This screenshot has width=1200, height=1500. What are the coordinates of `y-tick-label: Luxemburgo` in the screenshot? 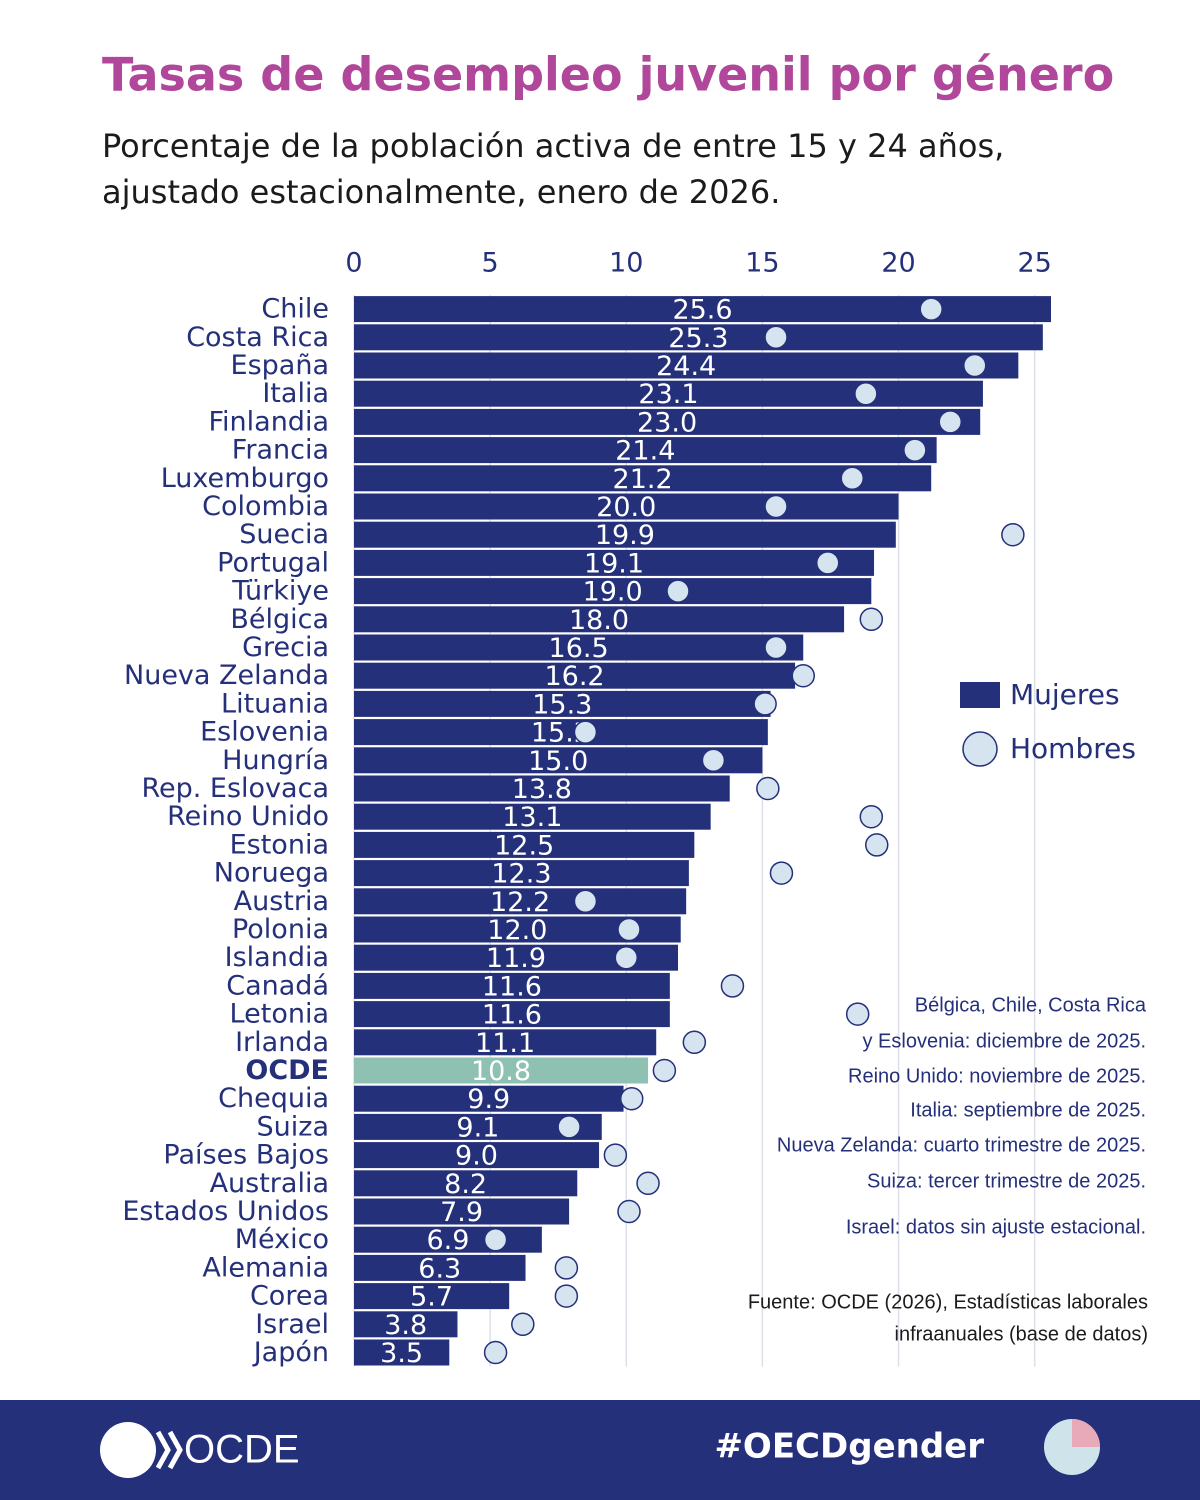 It's located at (245, 478).